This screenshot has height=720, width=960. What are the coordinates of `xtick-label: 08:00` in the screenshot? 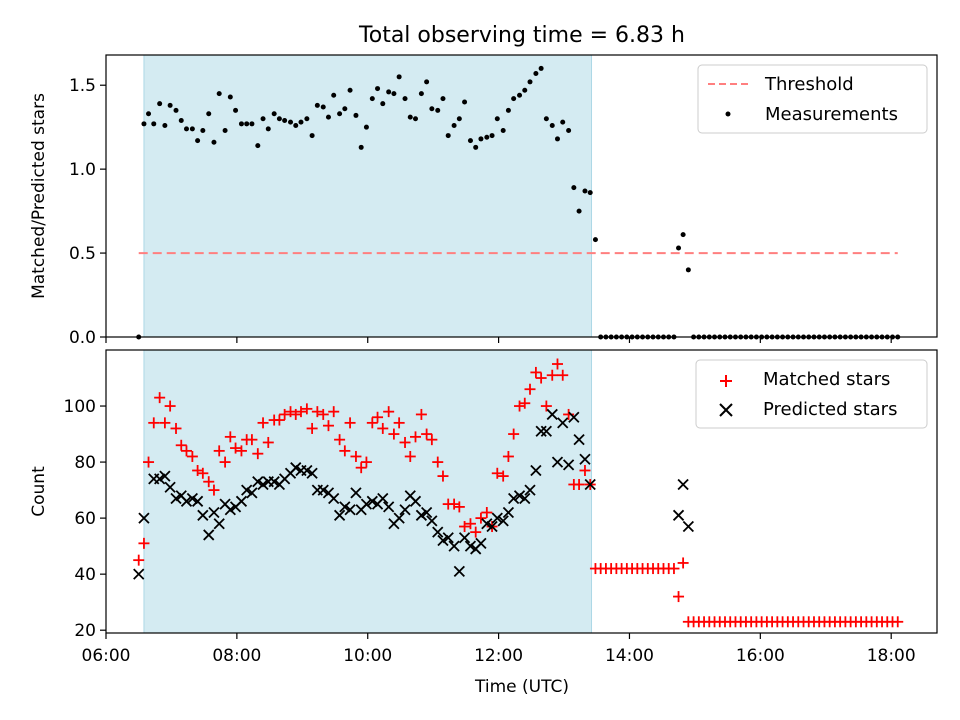 It's located at (236, 656).